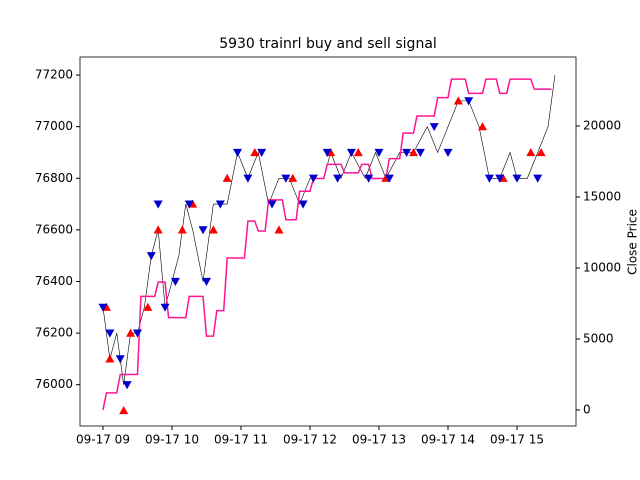 This screenshot has height=480, width=640. What do you see at coordinates (54, 178) in the screenshot?
I see `y-tick-label: 76800` at bounding box center [54, 178].